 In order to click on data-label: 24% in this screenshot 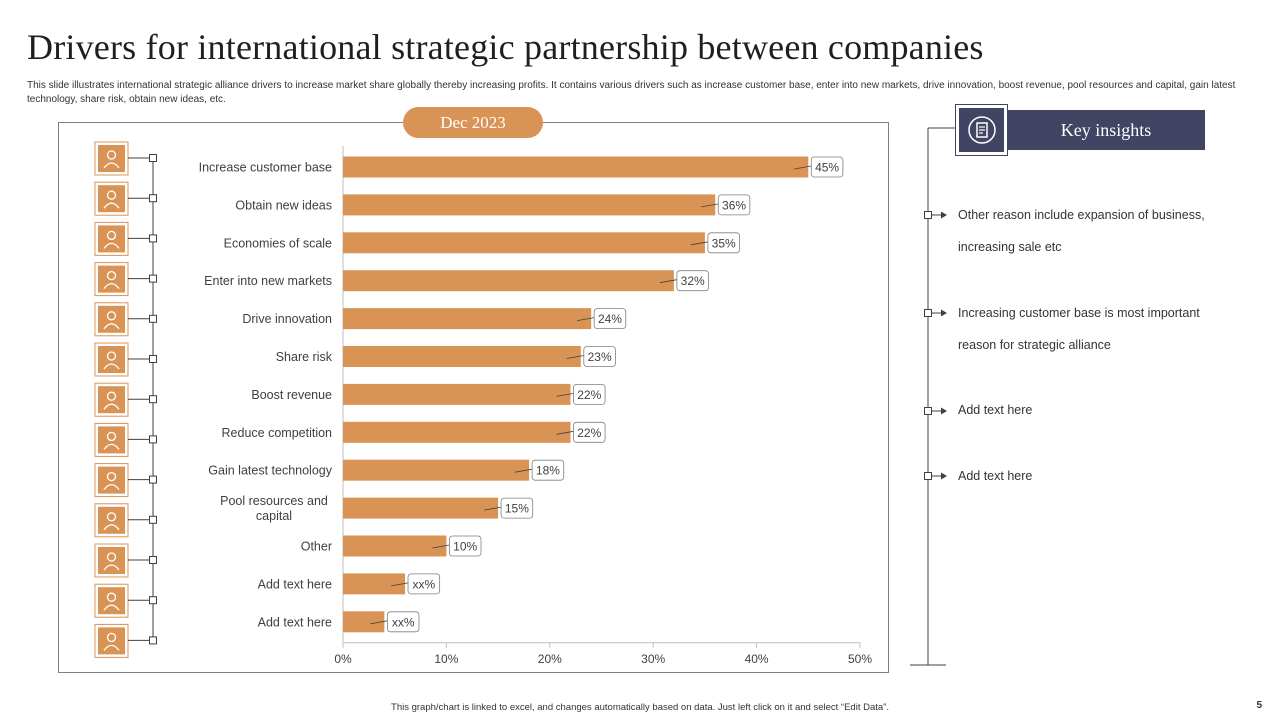, I will do `click(610, 319)`.